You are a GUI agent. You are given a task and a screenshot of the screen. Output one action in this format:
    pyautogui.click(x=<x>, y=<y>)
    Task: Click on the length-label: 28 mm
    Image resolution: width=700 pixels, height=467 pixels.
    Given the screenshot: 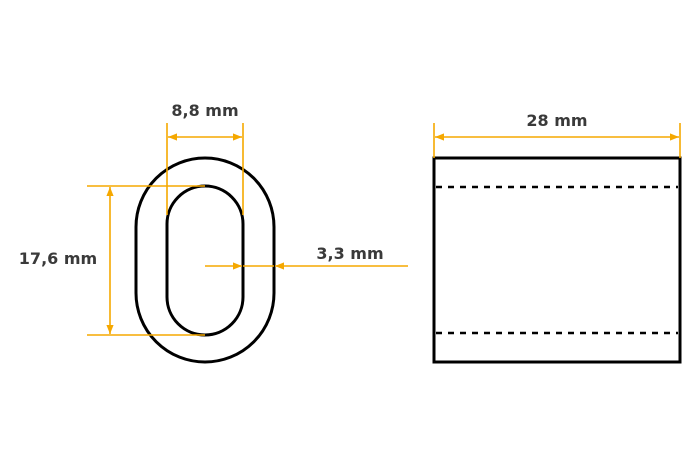 What is the action you would take?
    pyautogui.click(x=556, y=120)
    